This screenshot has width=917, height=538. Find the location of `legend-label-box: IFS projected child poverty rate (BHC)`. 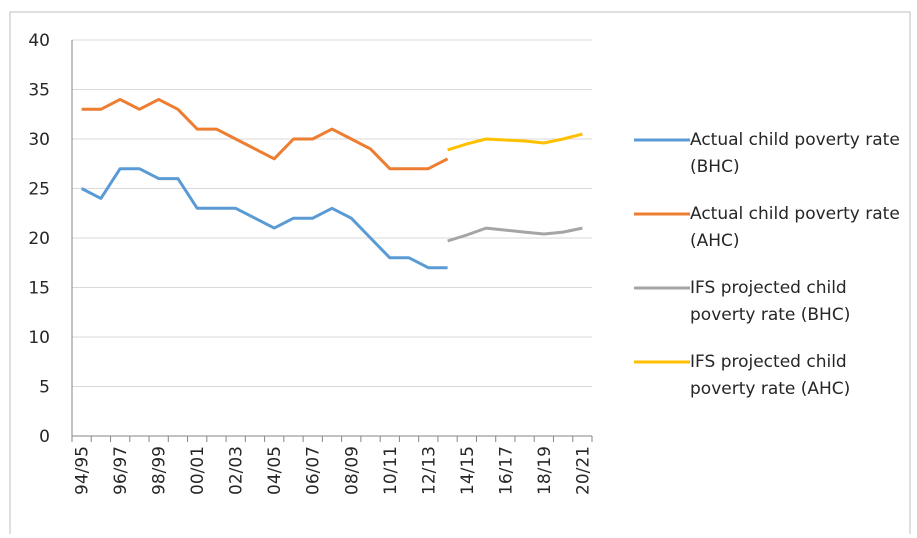

legend-label-box: IFS projected child poverty rate (BHC) is located at coordinates (770, 301).